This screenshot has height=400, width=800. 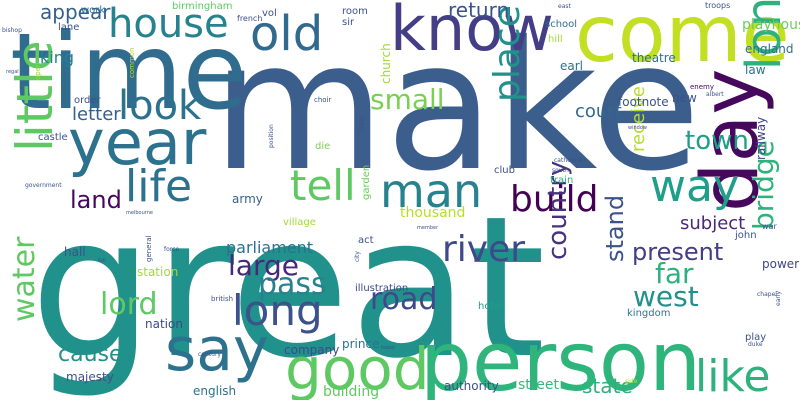 I want to click on word-like: like, so click(x=733, y=375).